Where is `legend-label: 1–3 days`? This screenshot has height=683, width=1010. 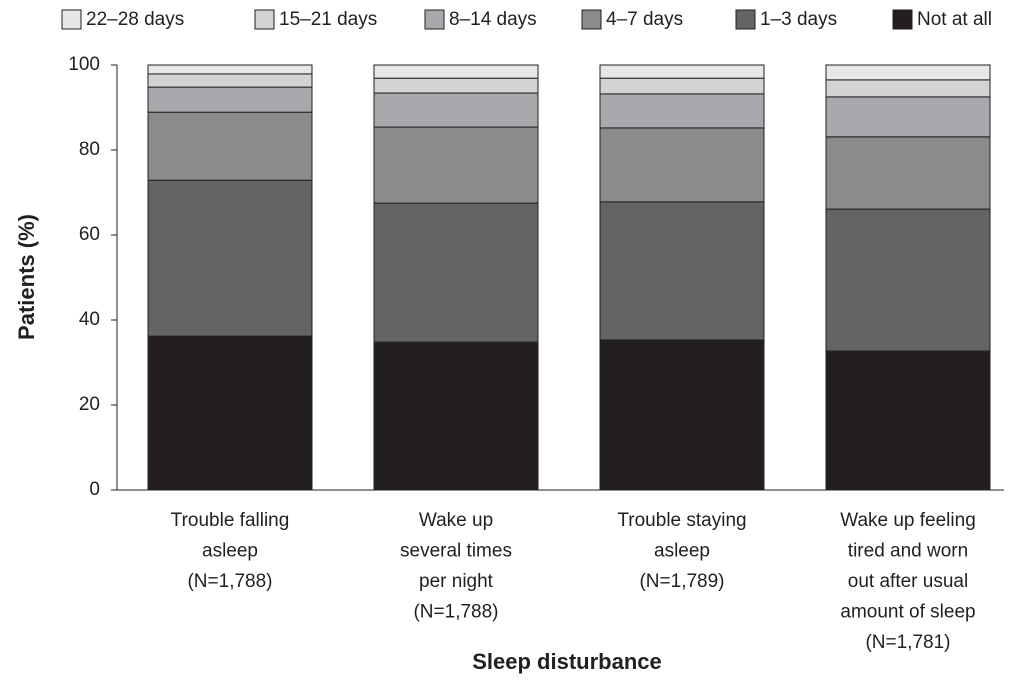
legend-label: 1–3 days is located at coordinates (798, 19).